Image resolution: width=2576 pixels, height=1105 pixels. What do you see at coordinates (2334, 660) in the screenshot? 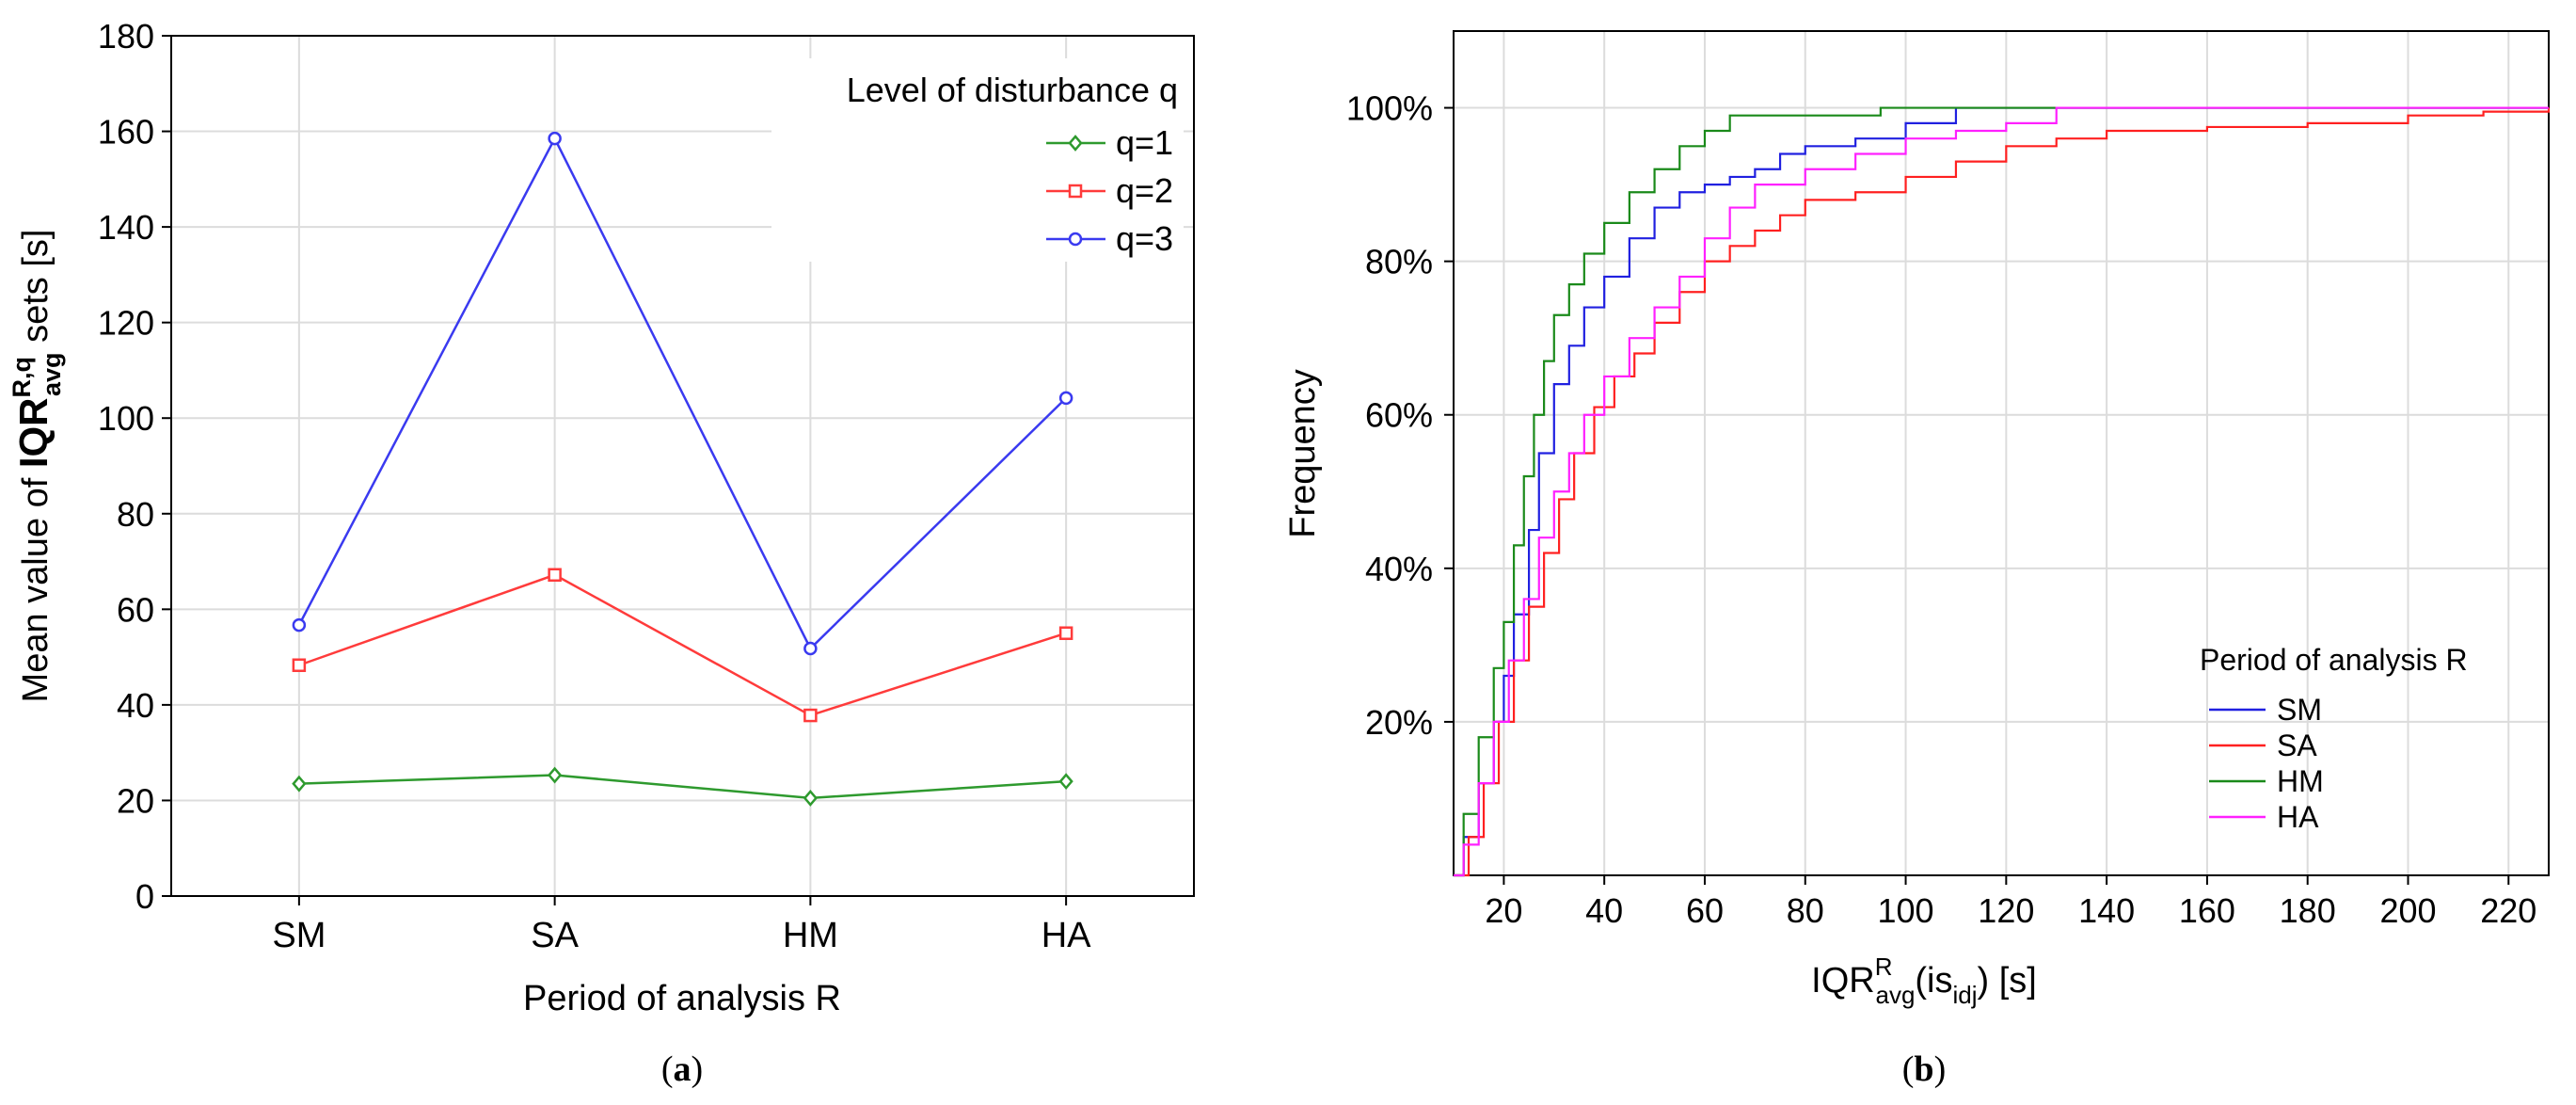
I see `chart-b-legend-title: Period of analysis R` at bounding box center [2334, 660].